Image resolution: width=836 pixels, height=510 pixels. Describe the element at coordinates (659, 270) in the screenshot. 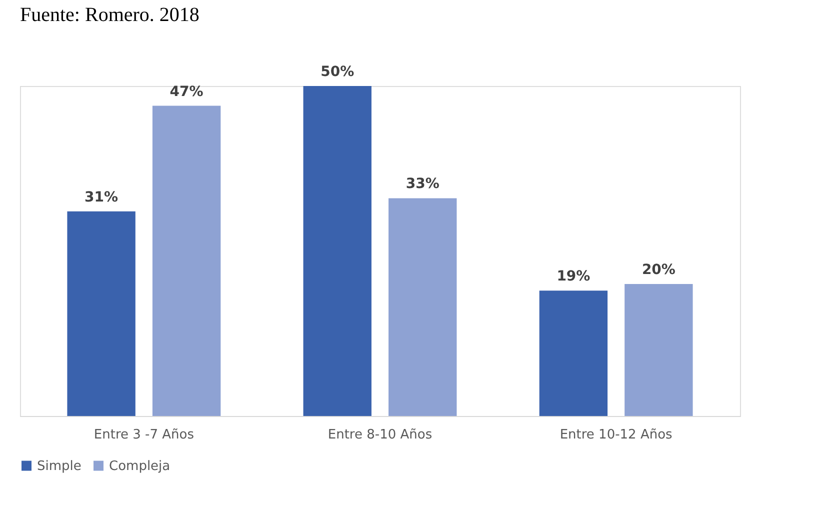

I see `data-label: 20%` at that location.